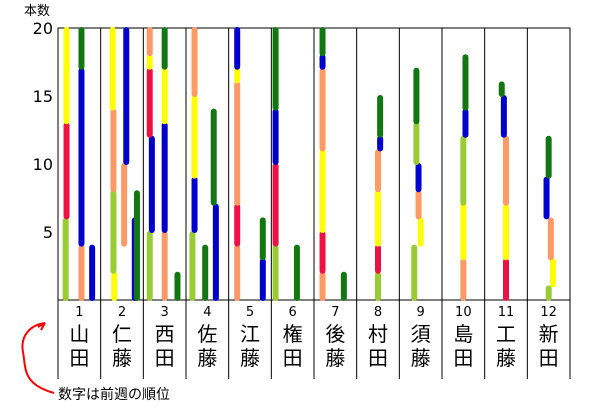 This screenshot has height=414, width=589. Describe the element at coordinates (335, 312) in the screenshot. I see `rank-label: 7` at that location.